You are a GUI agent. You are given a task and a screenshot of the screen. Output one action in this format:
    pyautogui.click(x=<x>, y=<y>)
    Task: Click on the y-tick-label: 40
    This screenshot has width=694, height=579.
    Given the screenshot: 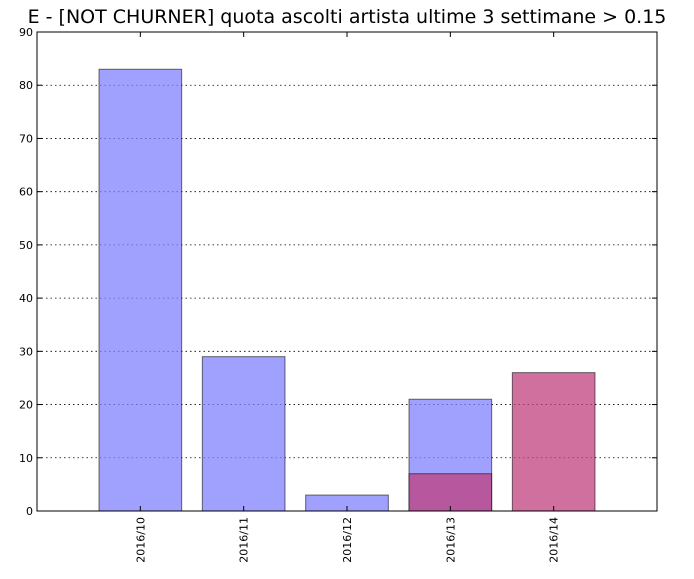 What is the action you would take?
    pyautogui.click(x=26, y=298)
    